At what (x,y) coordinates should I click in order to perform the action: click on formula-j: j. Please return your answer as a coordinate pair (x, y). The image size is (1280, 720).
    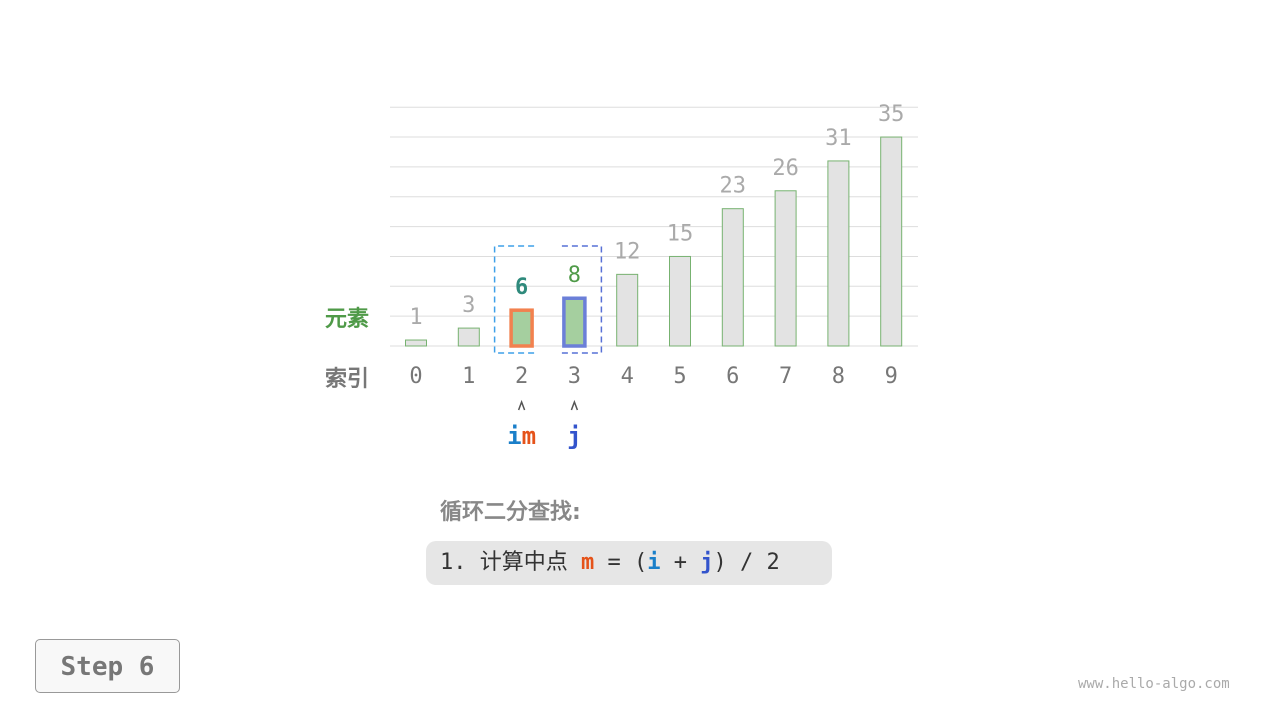
    Looking at the image, I should click on (707, 562).